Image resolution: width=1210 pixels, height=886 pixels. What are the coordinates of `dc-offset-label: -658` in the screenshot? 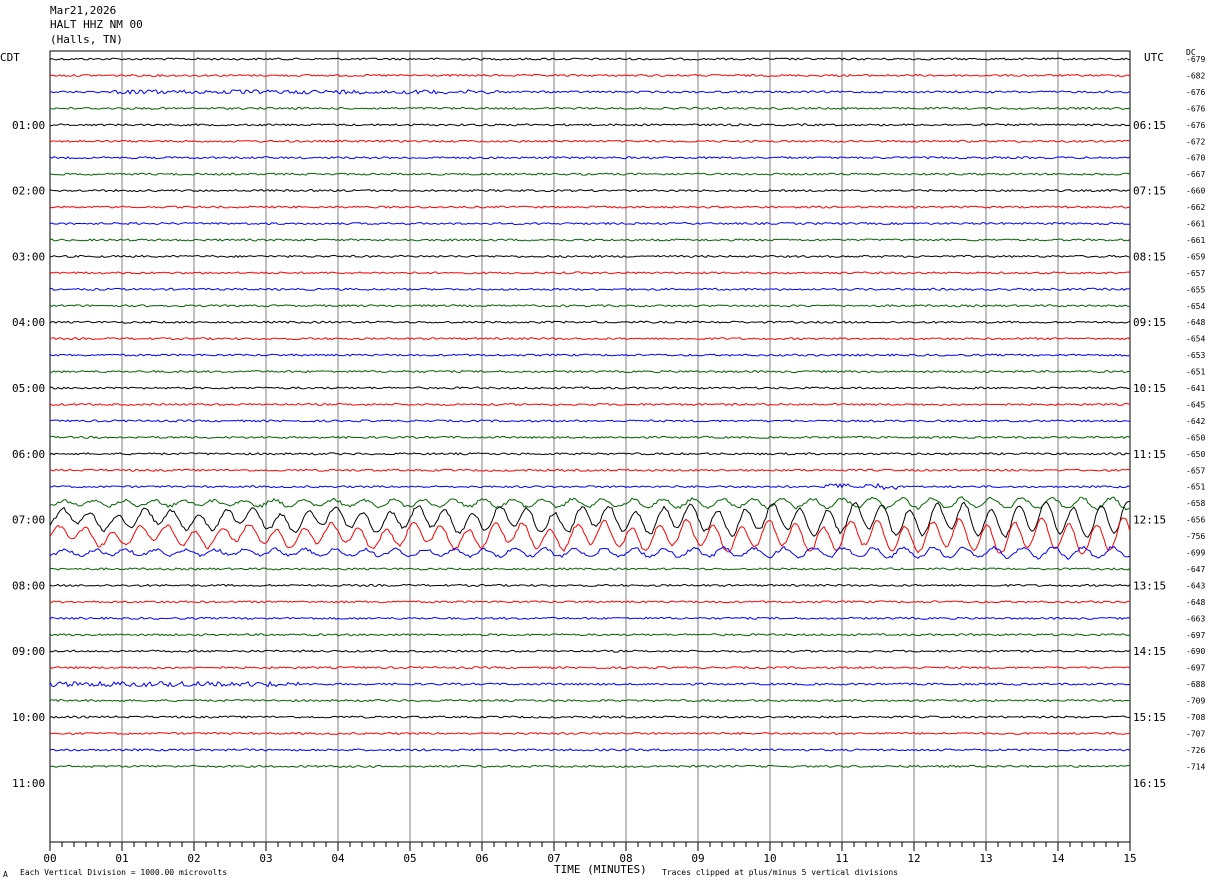 It's located at (1195, 503).